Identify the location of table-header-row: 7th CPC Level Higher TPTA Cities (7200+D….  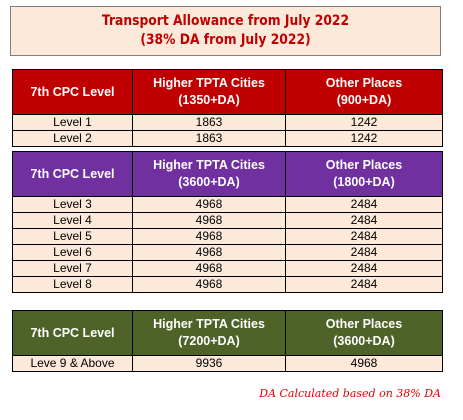
(227, 333).